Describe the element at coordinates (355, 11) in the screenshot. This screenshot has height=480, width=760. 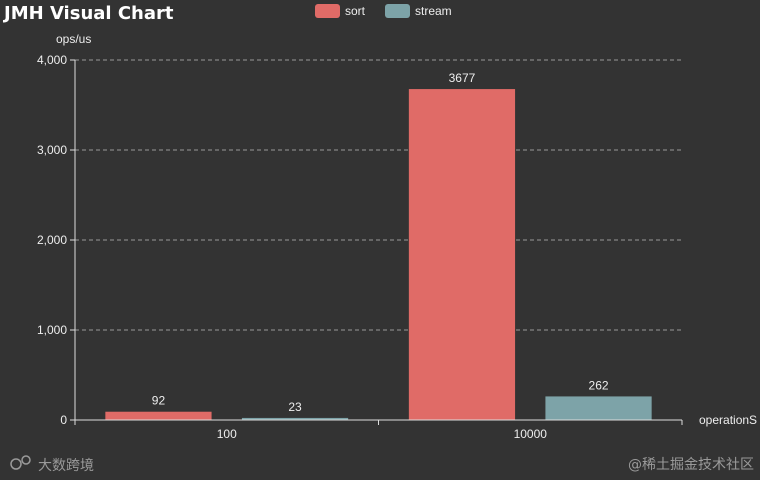
I see `legend-label: sort` at that location.